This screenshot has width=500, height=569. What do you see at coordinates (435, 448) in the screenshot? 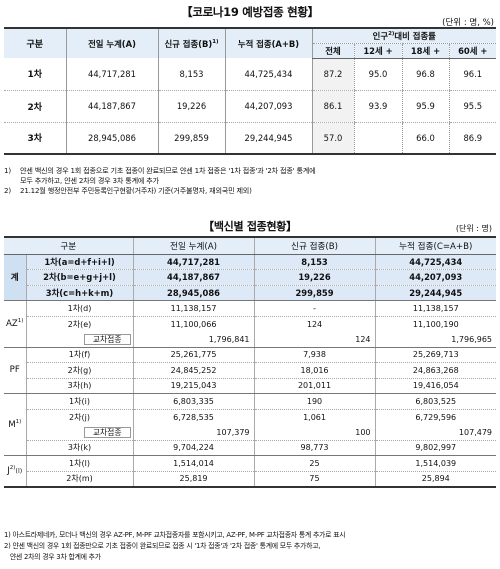
I see `cell-cum: 9,802,997` at bounding box center [435, 448].